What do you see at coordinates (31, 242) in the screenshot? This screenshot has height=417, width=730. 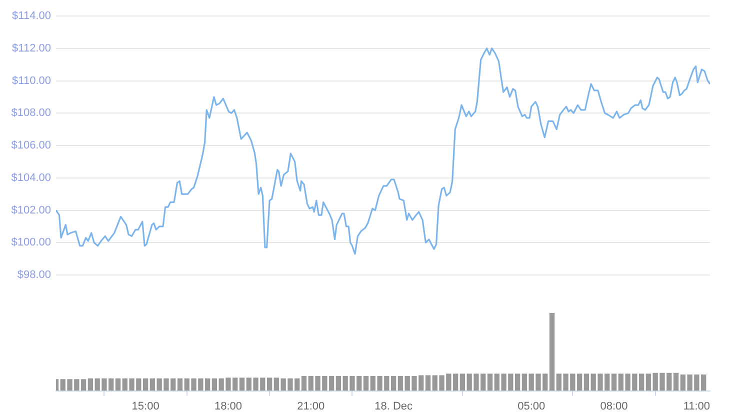 I see `y-tick-label: $100.00` at bounding box center [31, 242].